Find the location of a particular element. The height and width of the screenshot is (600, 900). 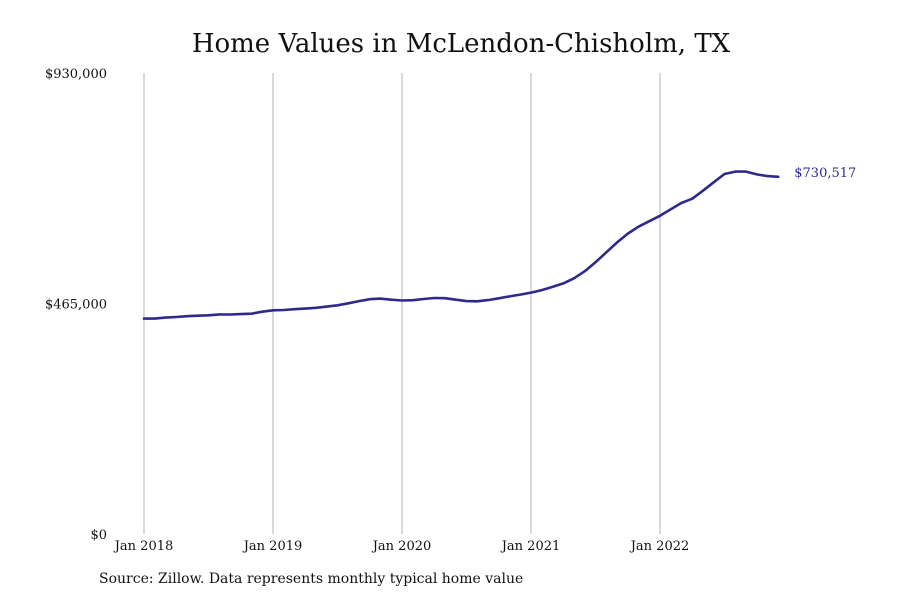

y-tick-label: $465,000 is located at coordinates (76, 305).